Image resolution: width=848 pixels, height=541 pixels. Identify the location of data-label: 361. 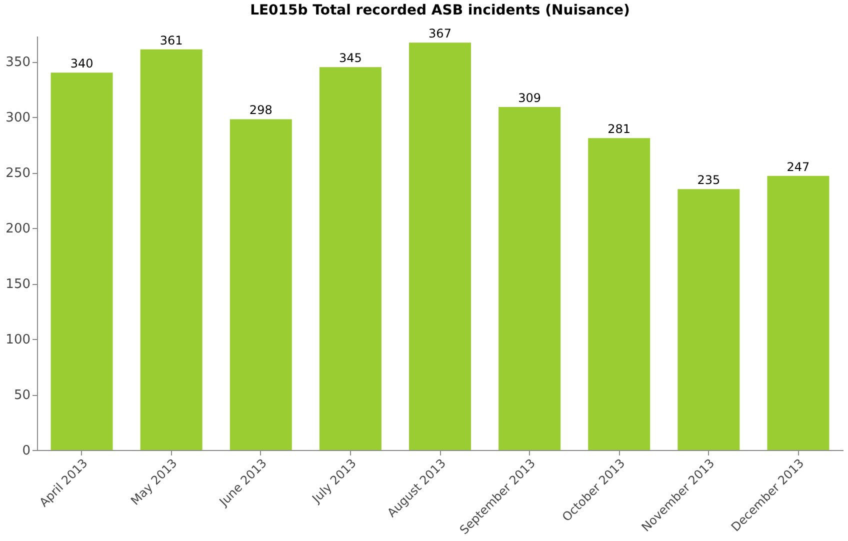
(171, 40).